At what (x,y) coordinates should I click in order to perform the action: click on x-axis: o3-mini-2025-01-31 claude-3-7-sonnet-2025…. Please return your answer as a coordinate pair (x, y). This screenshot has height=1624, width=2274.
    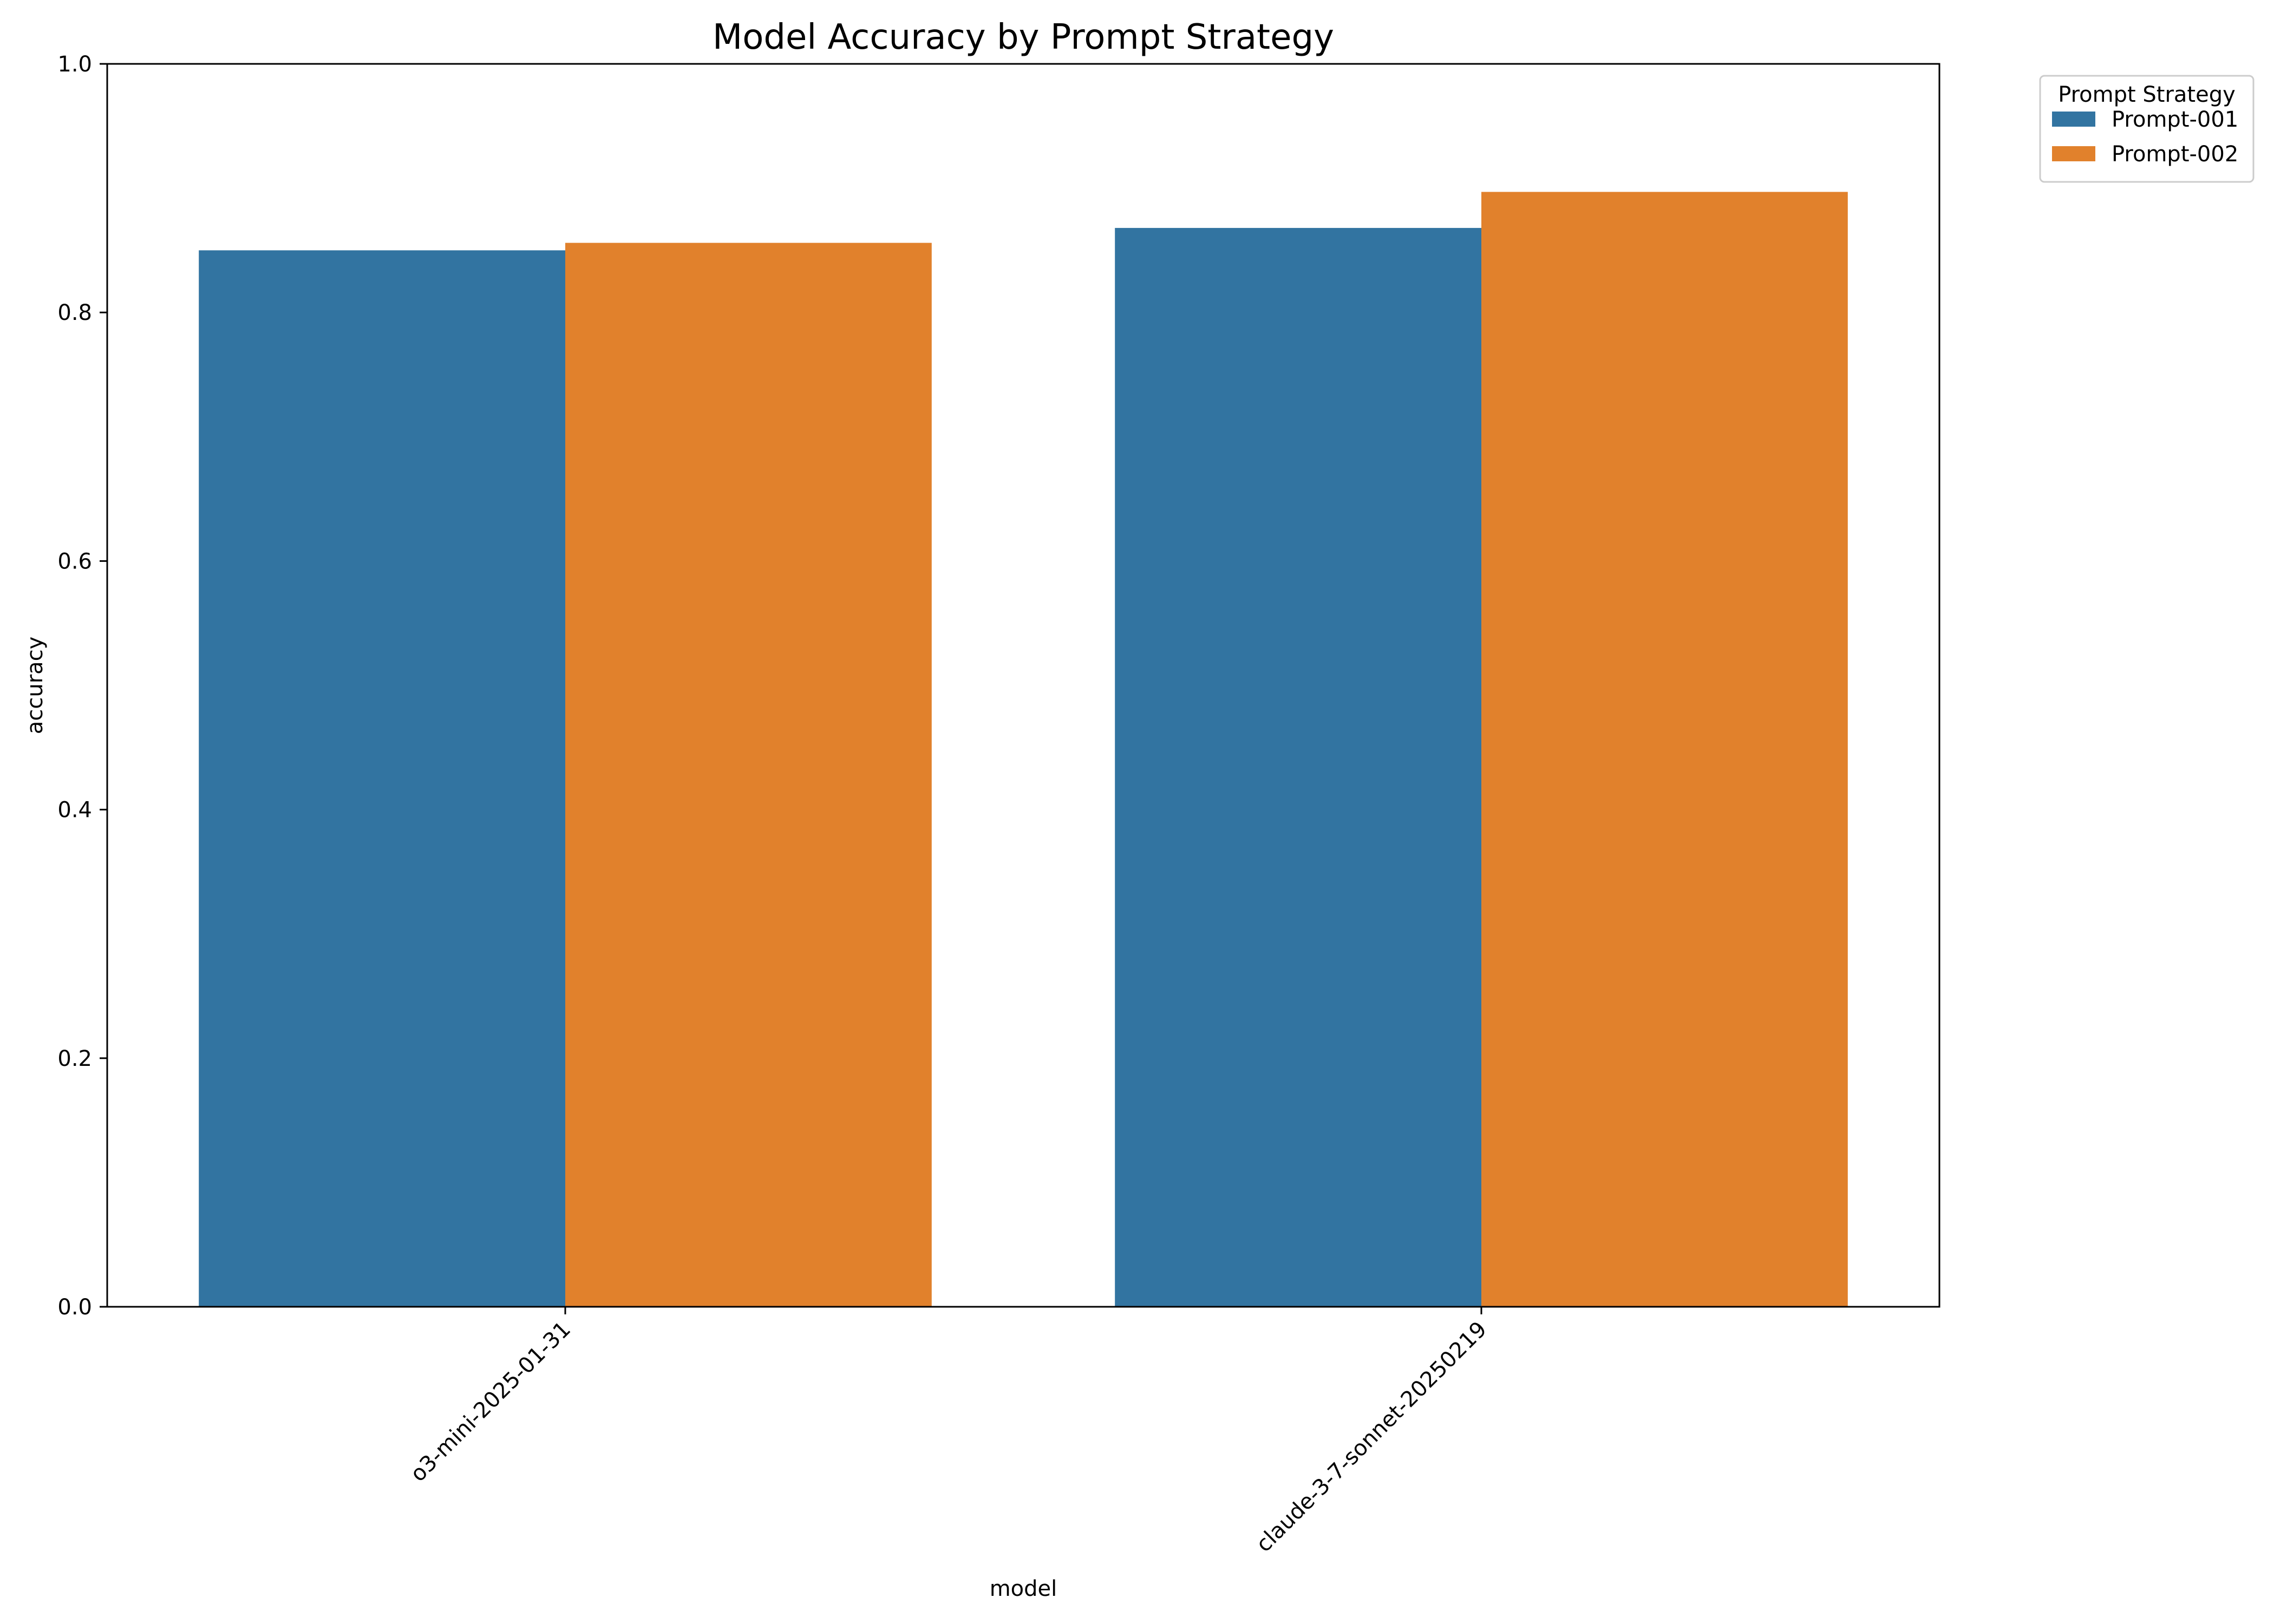
    Looking at the image, I should click on (949, 1432).